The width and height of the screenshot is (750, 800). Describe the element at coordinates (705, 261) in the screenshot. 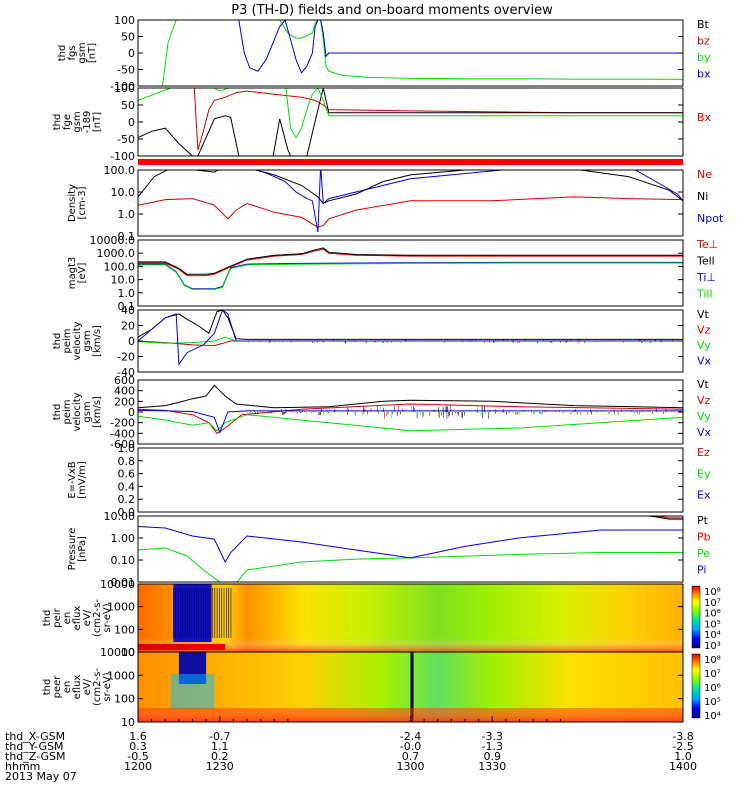

I see `legend-Tell: Tell` at that location.